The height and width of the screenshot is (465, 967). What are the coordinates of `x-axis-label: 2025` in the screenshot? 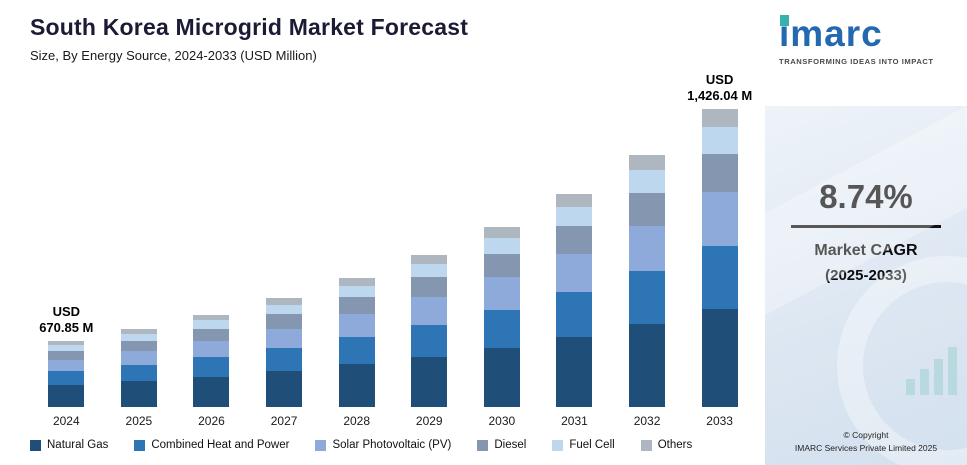 It's located at (139, 421).